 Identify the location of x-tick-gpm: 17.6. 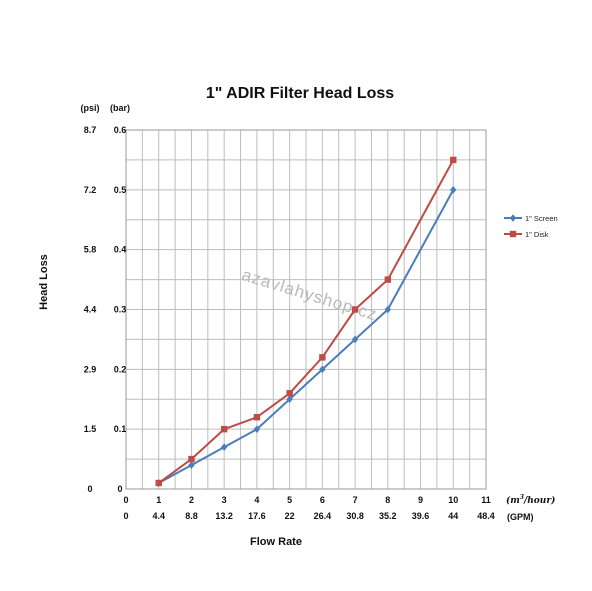
(257, 516).